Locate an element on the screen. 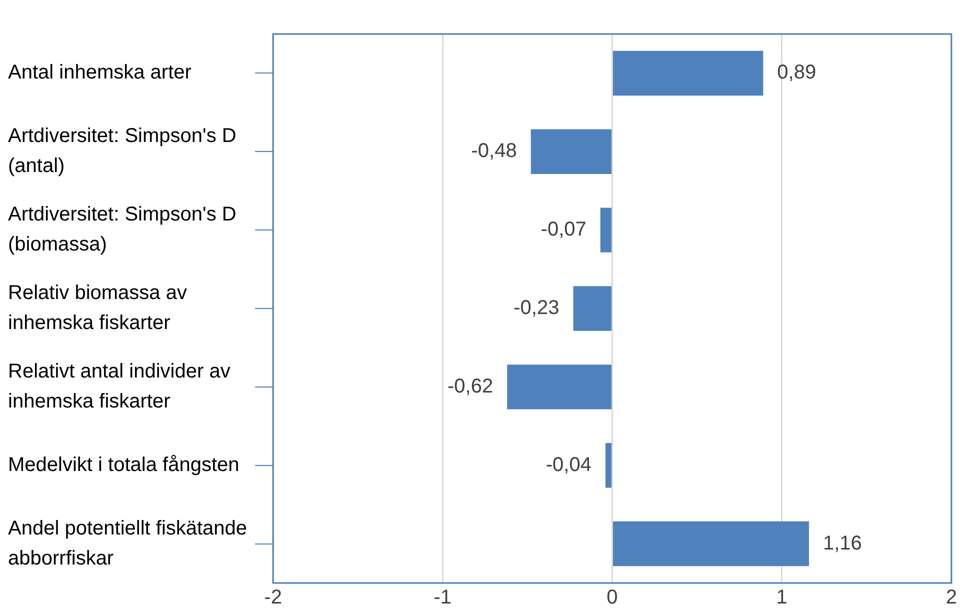 The image size is (960, 613). data-label: -0,07 is located at coordinates (563, 229).